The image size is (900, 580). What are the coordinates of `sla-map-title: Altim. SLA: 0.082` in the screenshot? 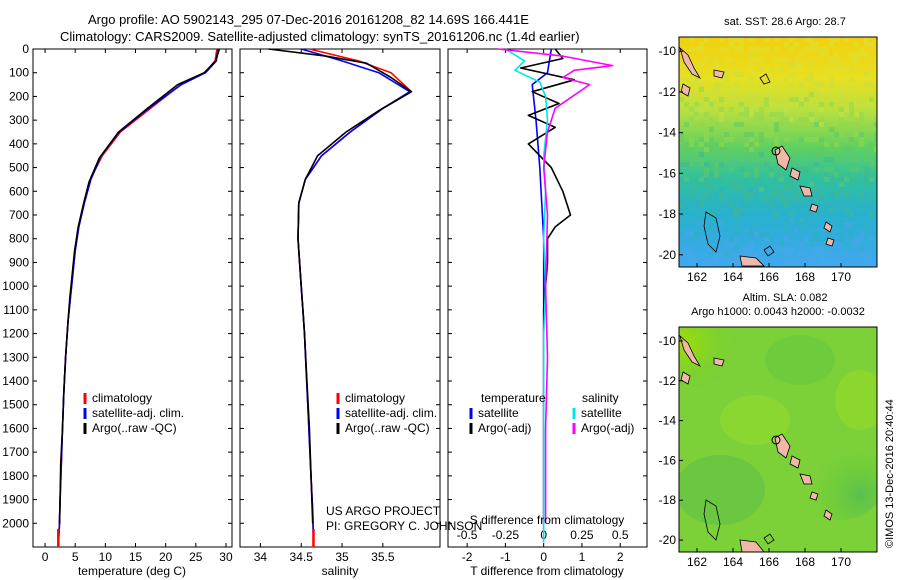 It's located at (785, 298).